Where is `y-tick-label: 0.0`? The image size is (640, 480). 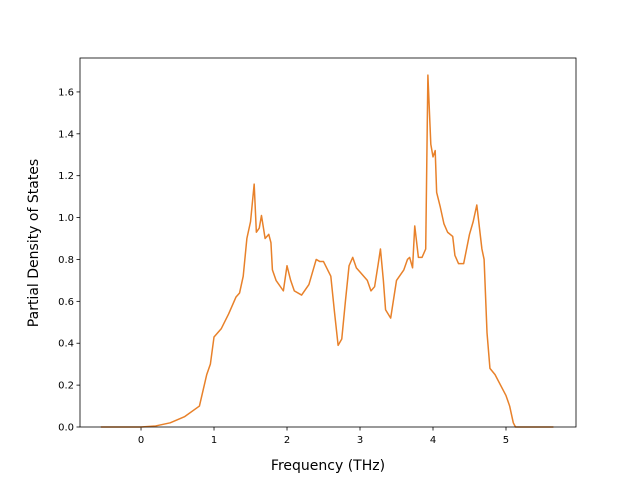 y-tick-label: 0.0 is located at coordinates (66, 428).